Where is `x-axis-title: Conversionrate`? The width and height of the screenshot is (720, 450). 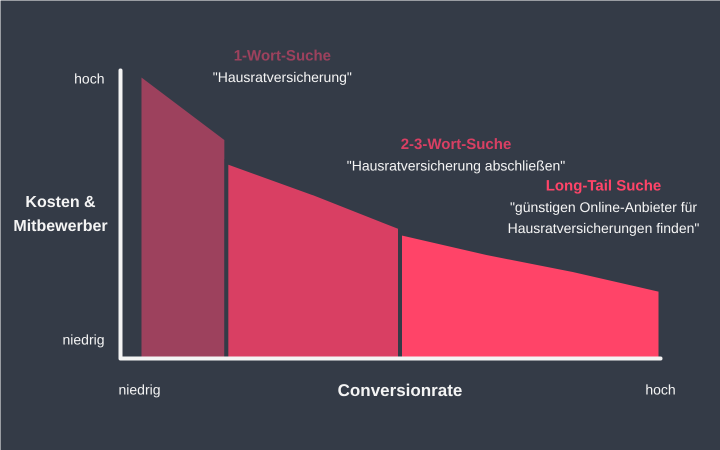
x-axis-title: Conversionrate is located at coordinates (400, 390).